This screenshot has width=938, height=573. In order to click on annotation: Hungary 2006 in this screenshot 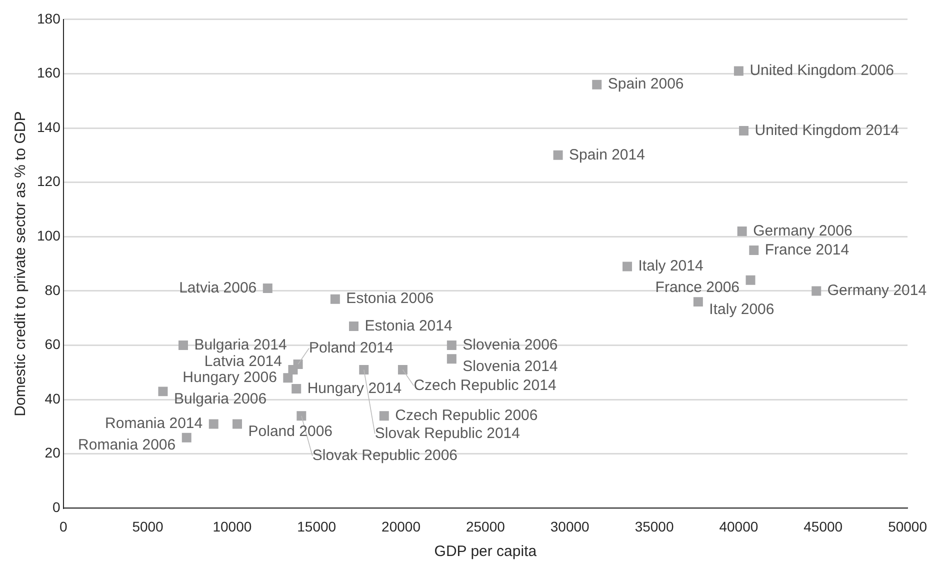, I will do `click(229, 377)`.